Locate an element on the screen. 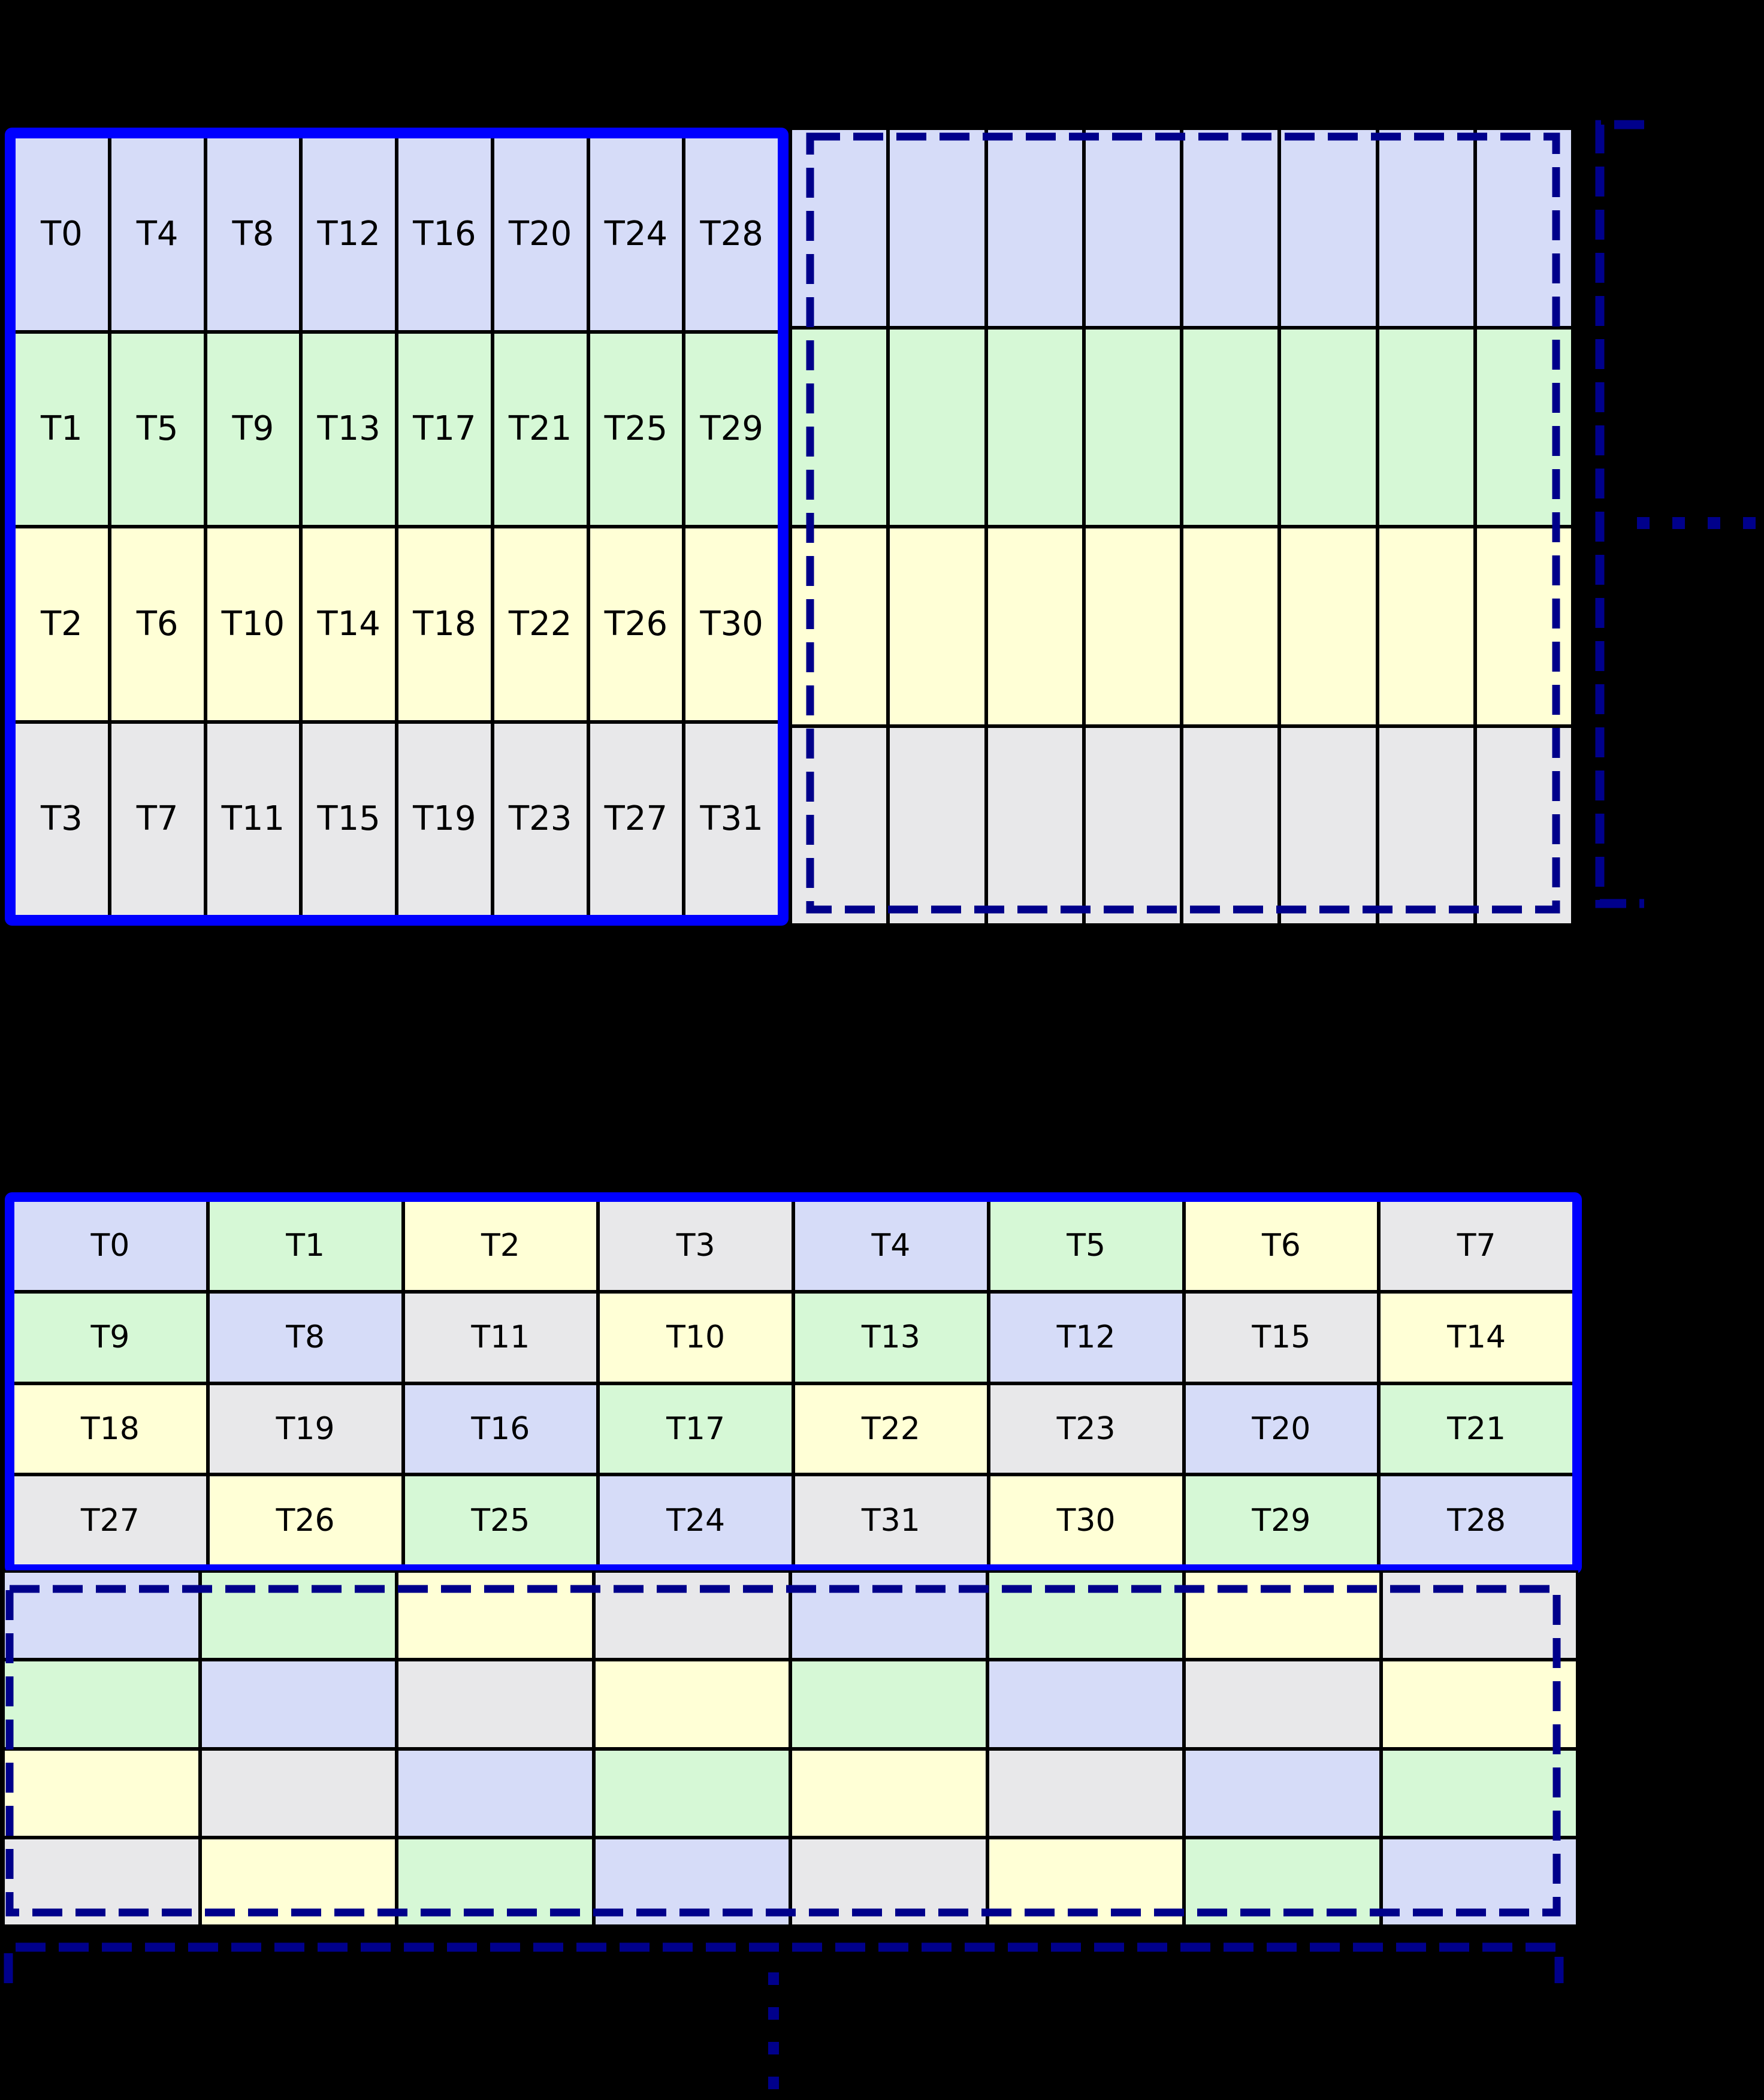 This screenshot has height=2100, width=1764. thread-cell: T10 is located at coordinates (696, 1337).